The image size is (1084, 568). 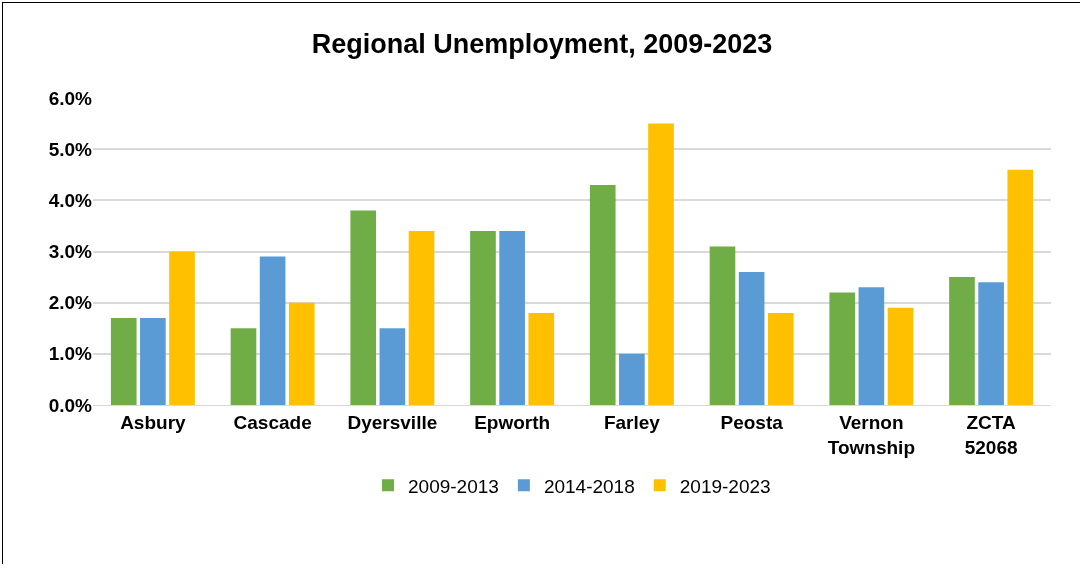 What do you see at coordinates (725, 486) in the screenshot?
I see `legend-label: 2019-2023` at bounding box center [725, 486].